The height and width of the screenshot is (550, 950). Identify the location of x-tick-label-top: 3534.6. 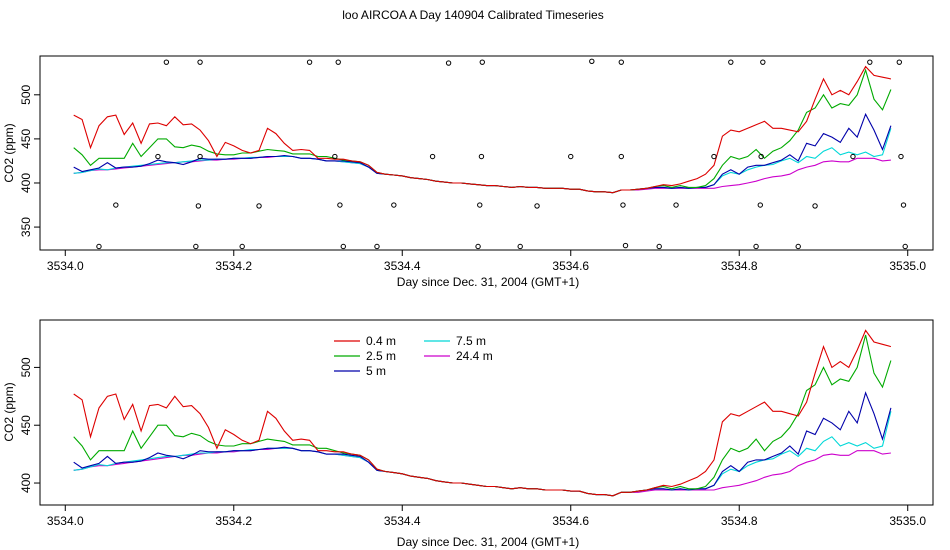
(570, 266).